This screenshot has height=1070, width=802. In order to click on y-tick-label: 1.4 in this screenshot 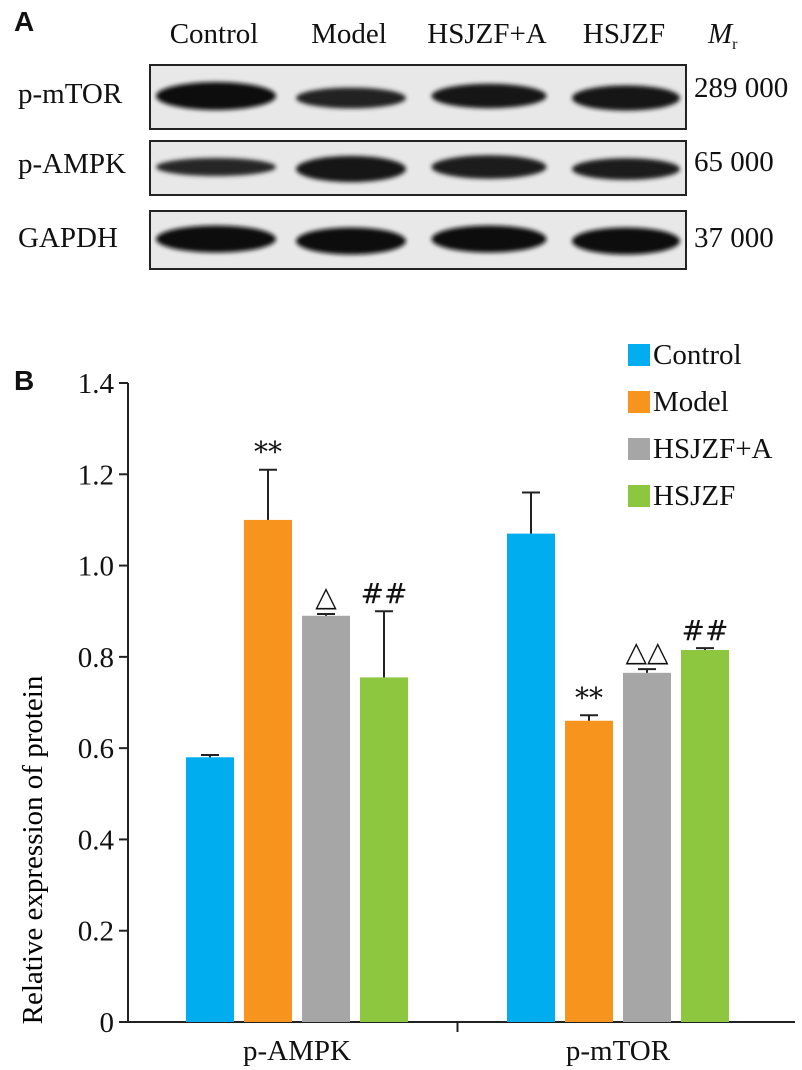, I will do `click(96, 384)`.